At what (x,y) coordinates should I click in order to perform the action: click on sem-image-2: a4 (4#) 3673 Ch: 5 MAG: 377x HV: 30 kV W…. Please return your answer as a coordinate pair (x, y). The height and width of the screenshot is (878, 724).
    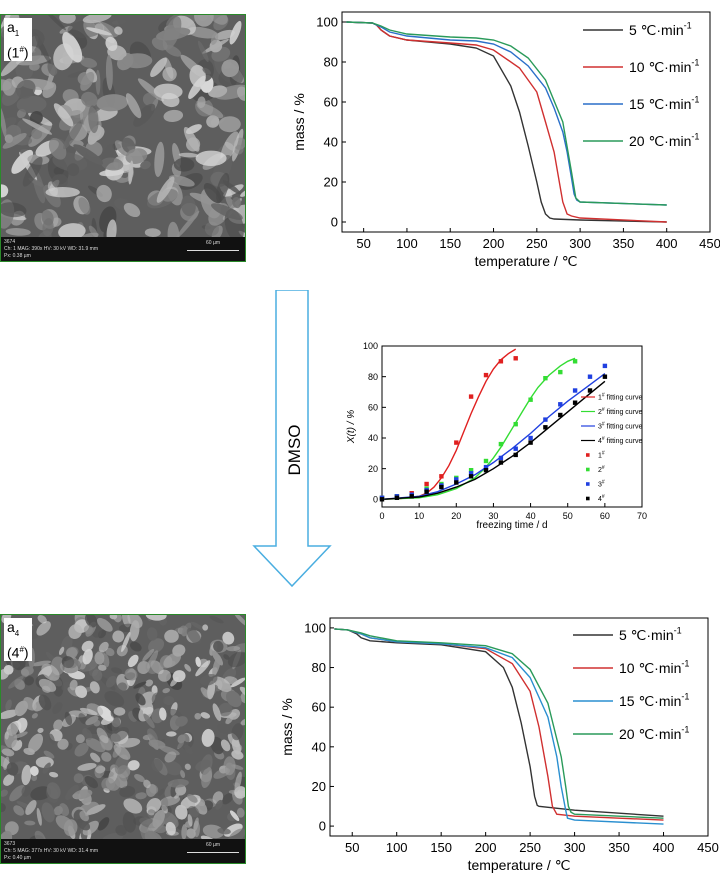
    Looking at the image, I should click on (123, 739).